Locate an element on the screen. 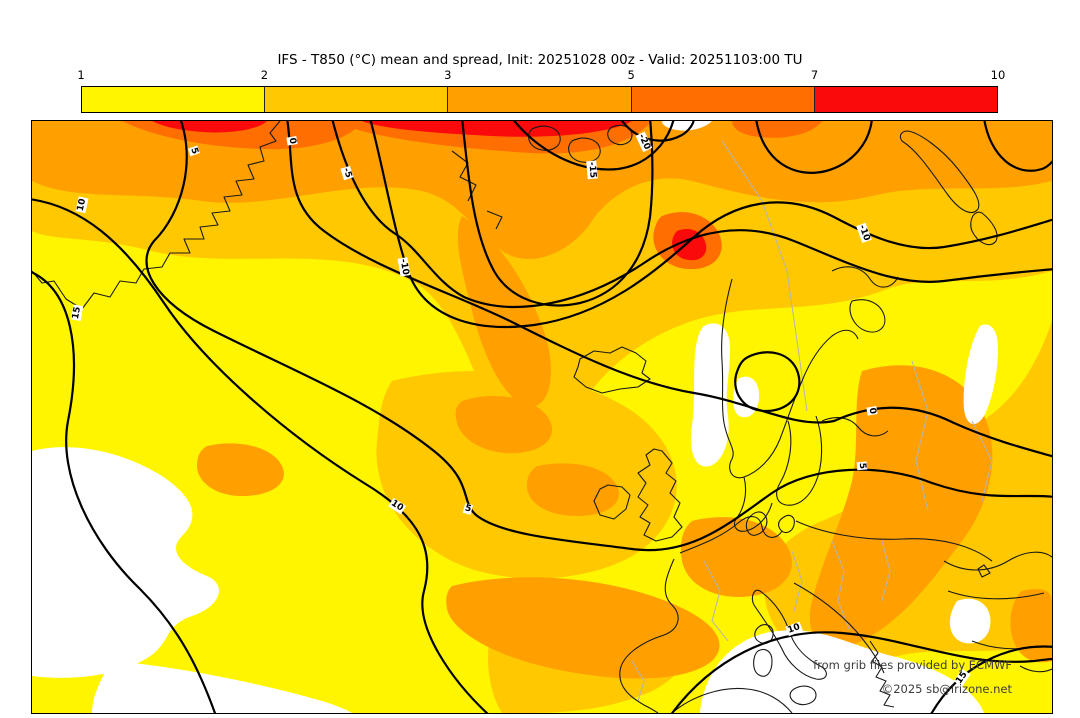 This screenshot has height=718, width=1080. colorbar-tick: 3 is located at coordinates (448, 75).